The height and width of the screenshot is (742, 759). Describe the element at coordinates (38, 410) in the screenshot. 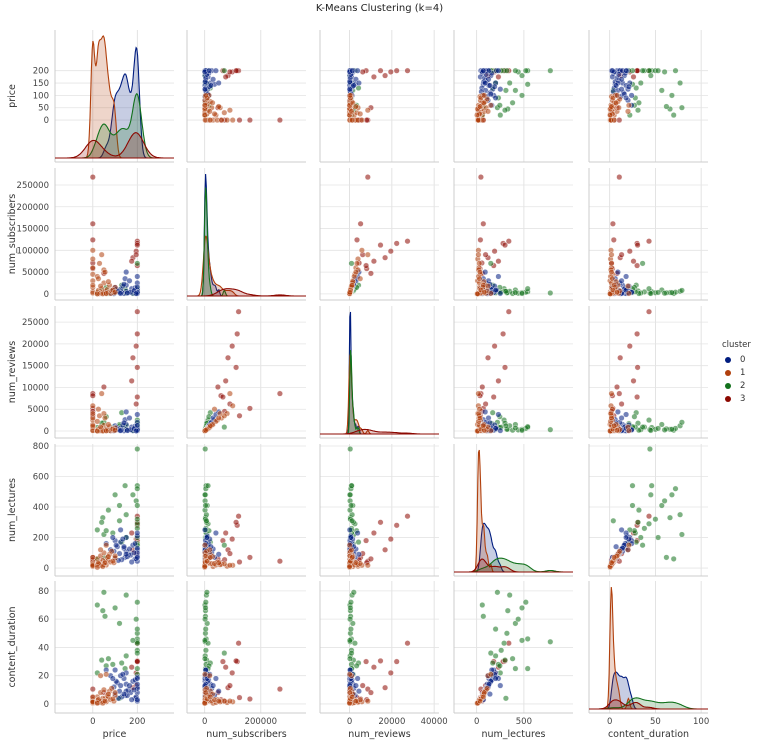

I see `y-tick-label: 5000` at that location.